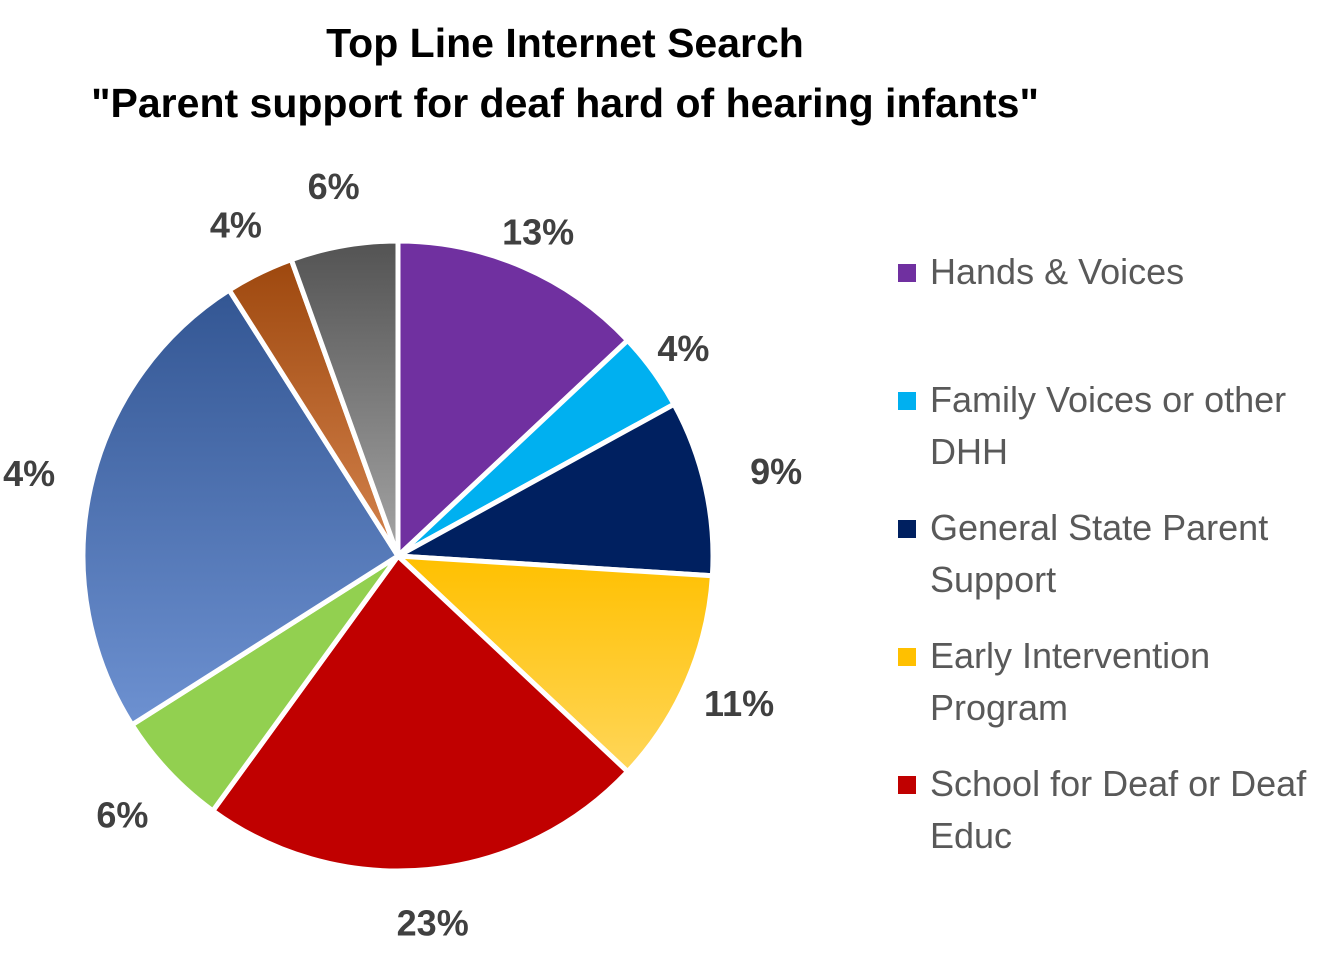 The image size is (1335, 959). Describe the element at coordinates (1118, 809) in the screenshot. I see `legend-label: School for Deaf or Deaf Educ` at that location.